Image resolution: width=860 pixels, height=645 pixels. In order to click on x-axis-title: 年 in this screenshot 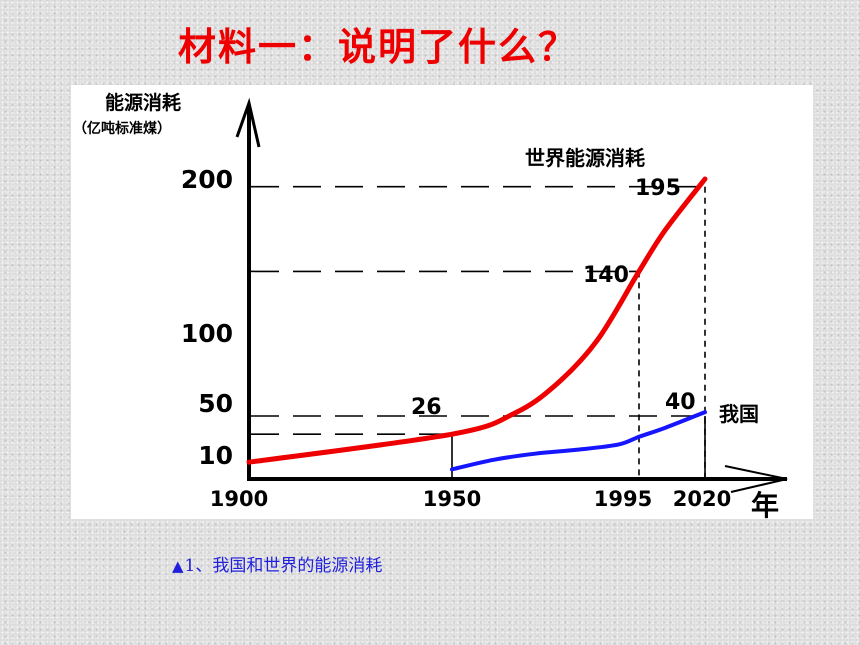, I will do `click(765, 504)`.